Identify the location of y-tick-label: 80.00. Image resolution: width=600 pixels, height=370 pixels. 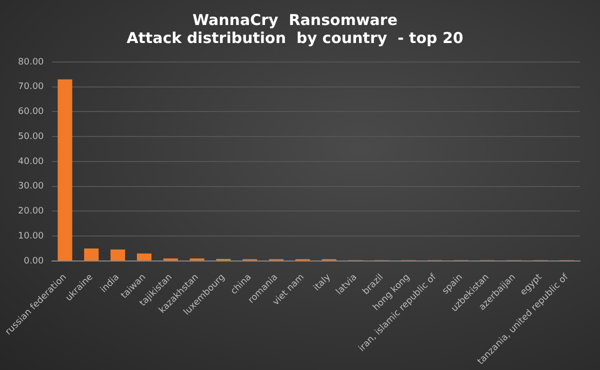
(31, 62).